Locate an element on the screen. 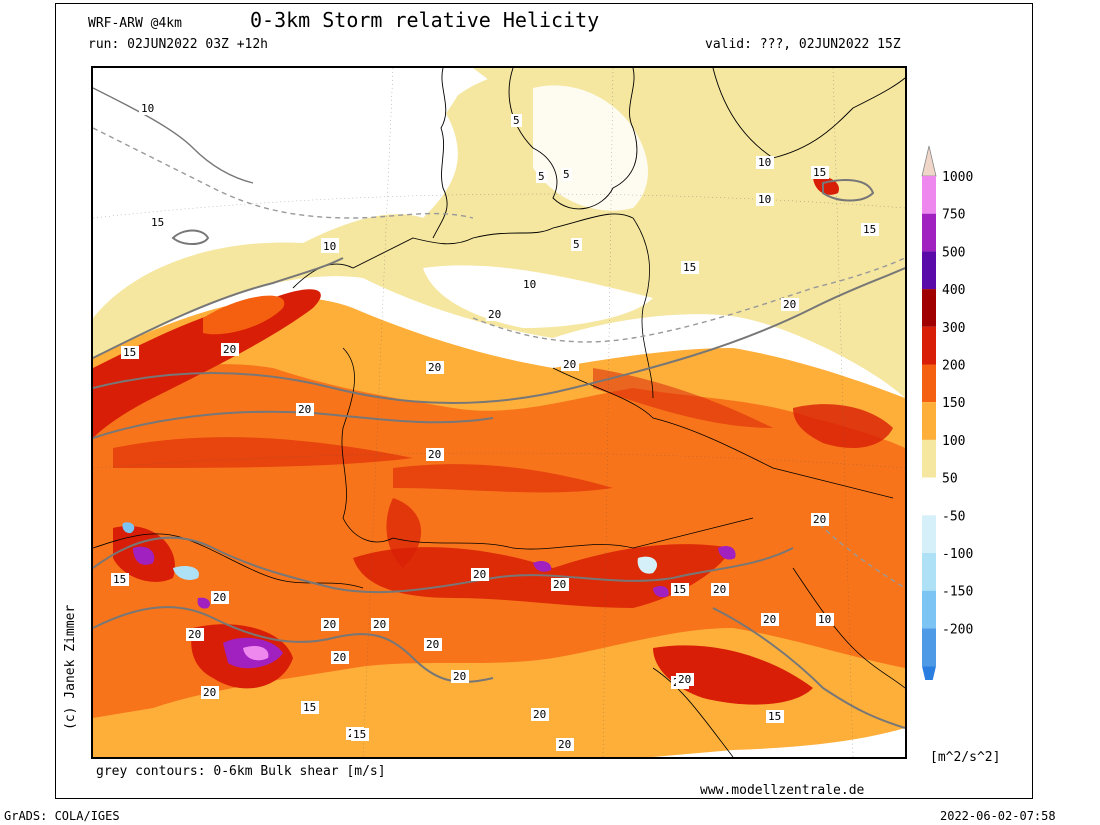  colorbar-tick-label: 50 is located at coordinates (950, 479).